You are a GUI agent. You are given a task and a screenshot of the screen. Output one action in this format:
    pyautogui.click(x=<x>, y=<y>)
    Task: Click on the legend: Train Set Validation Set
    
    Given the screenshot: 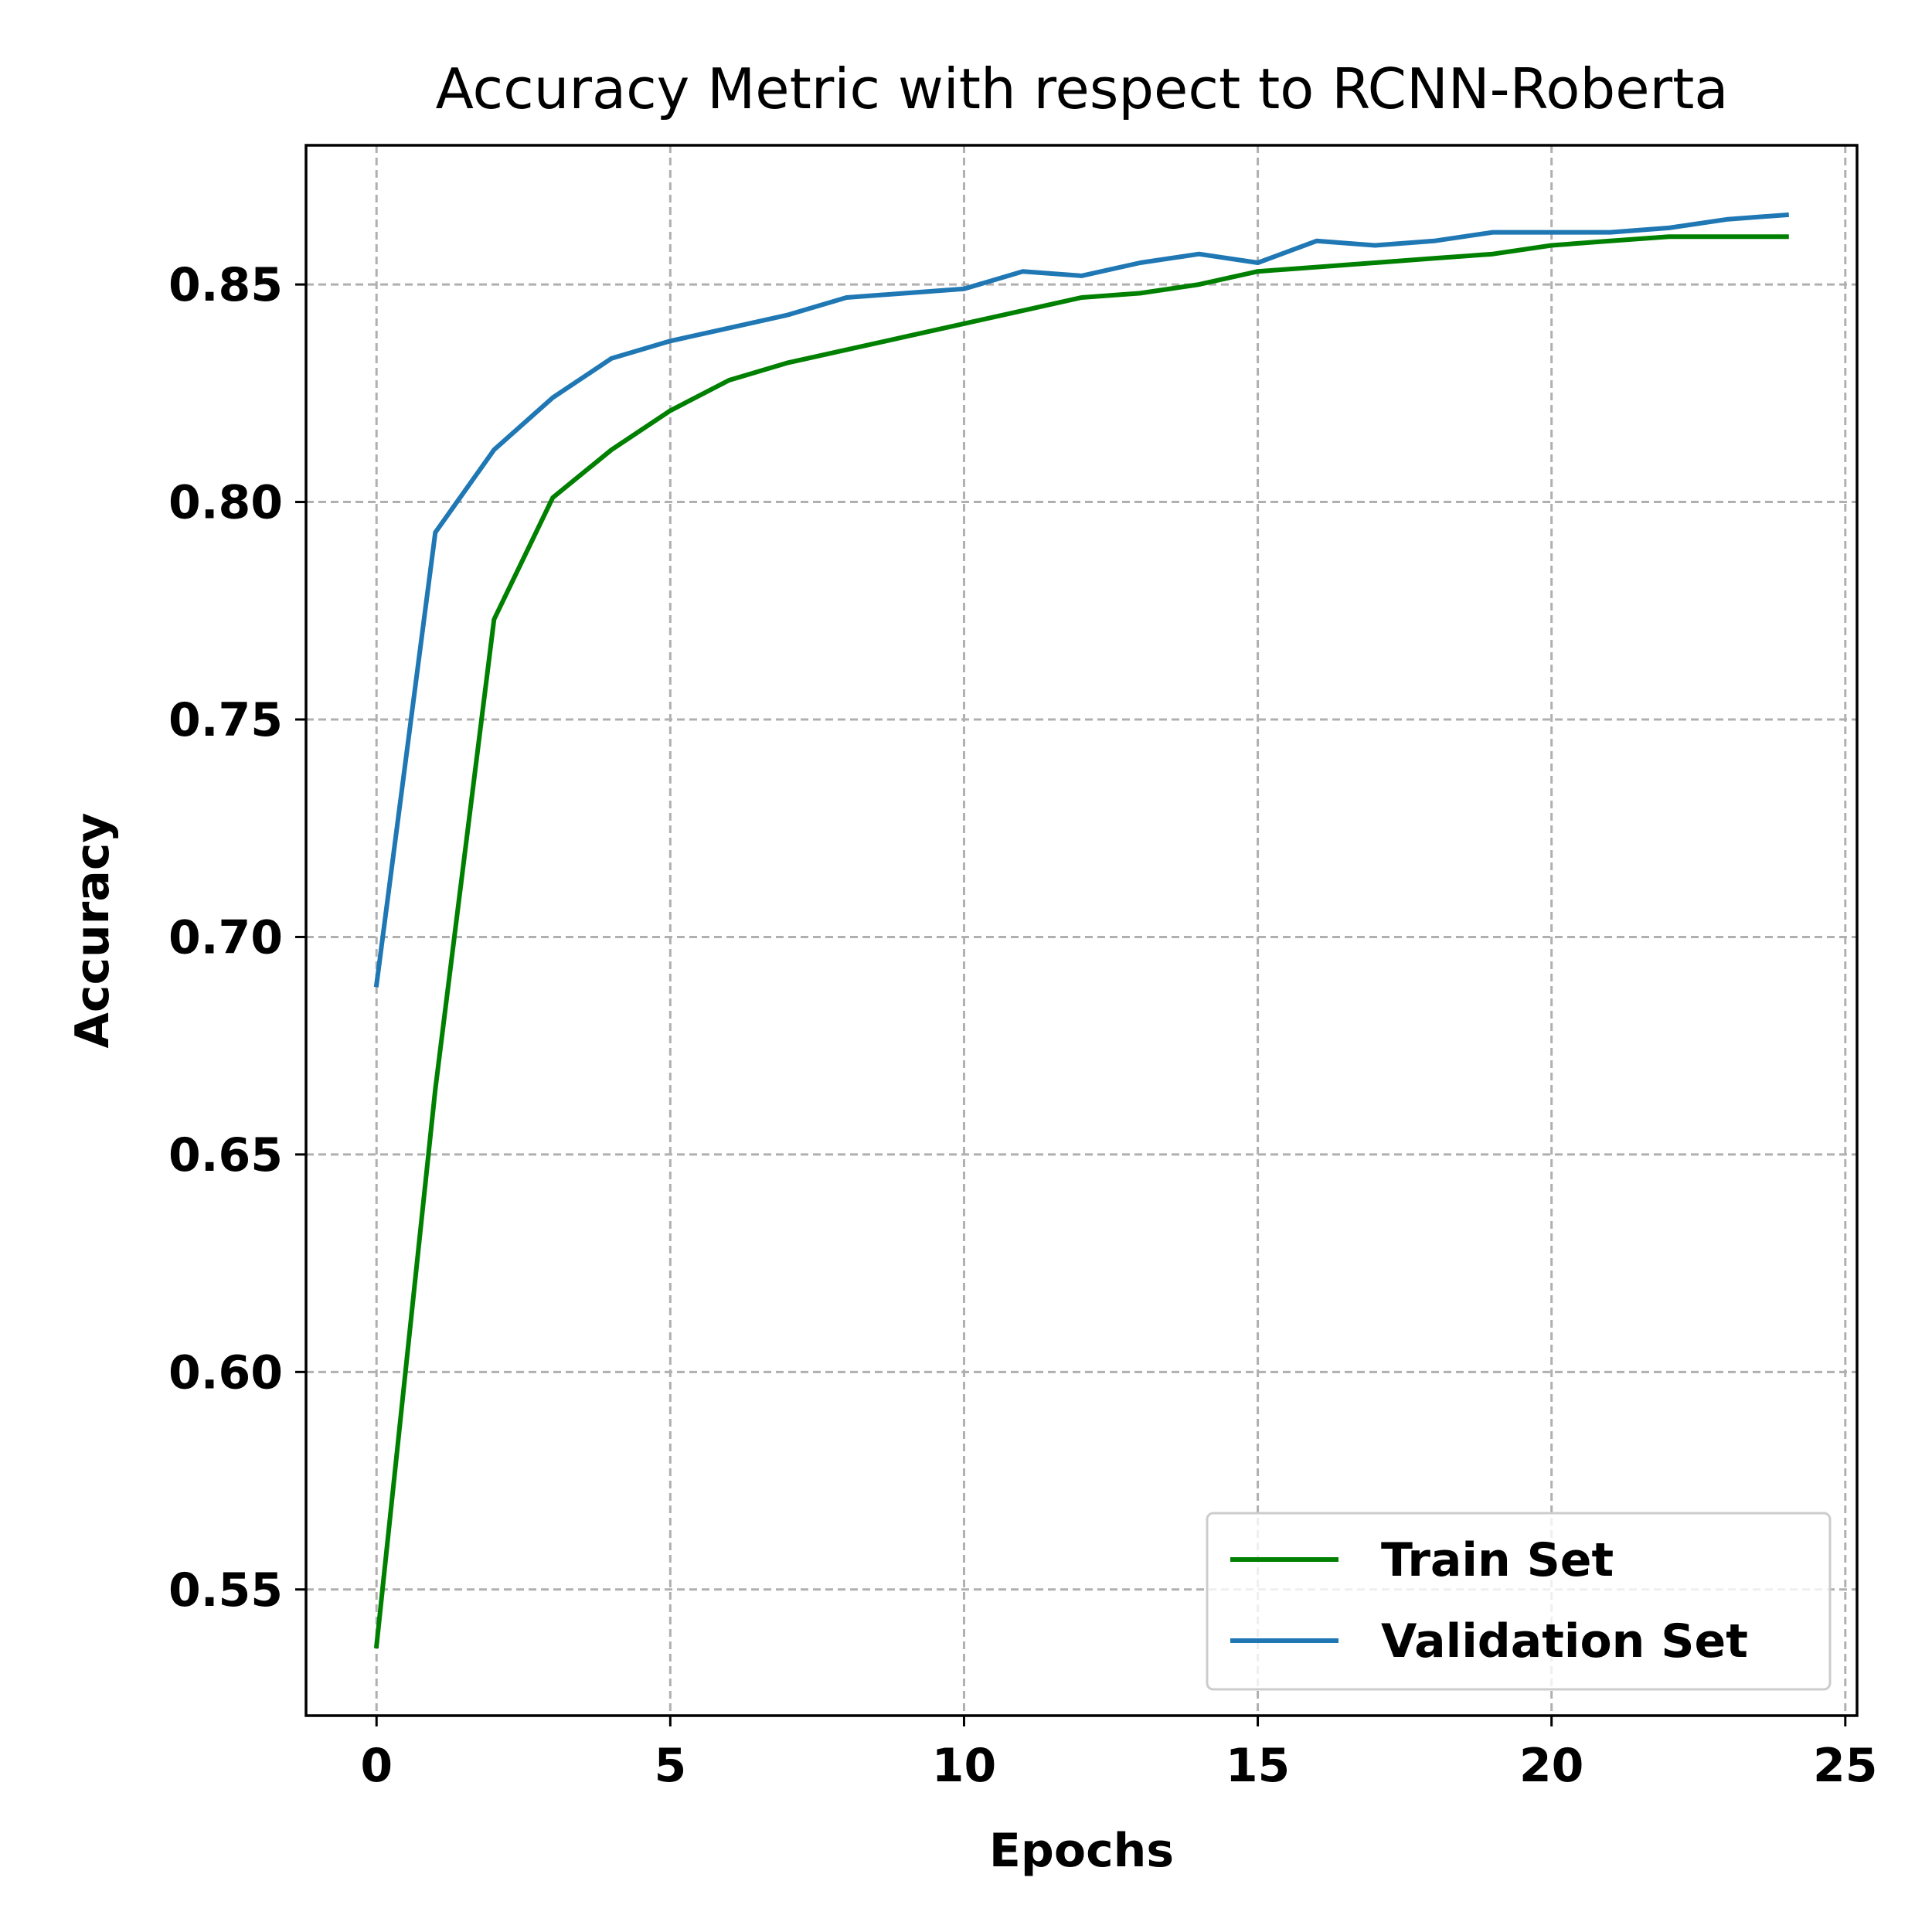 What is the action you would take?
    pyautogui.click(x=1519, y=1601)
    